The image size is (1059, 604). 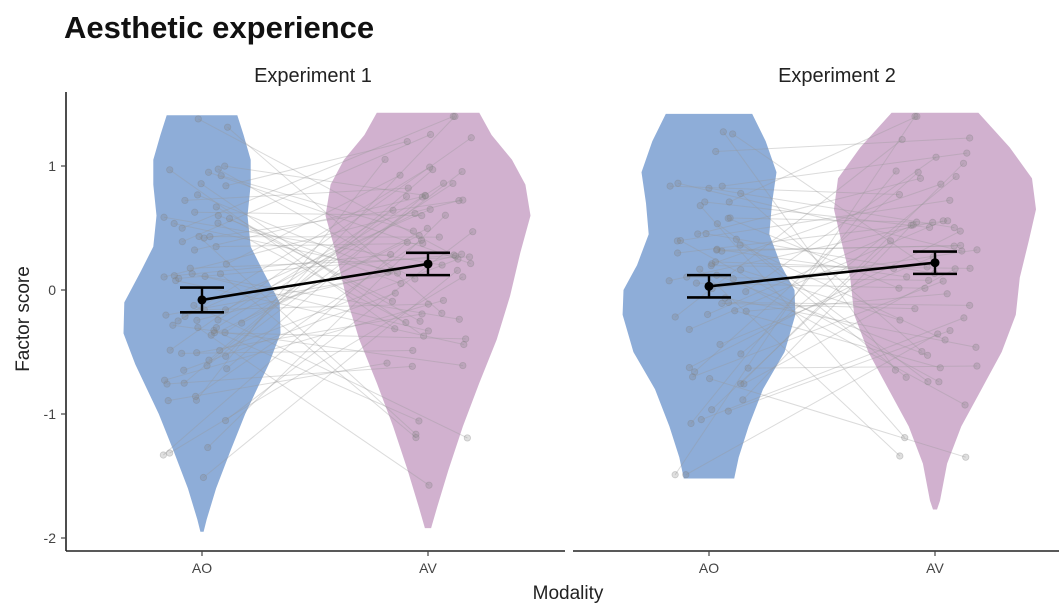 What do you see at coordinates (935, 263) in the screenshot?
I see `mean-point-AV` at bounding box center [935, 263].